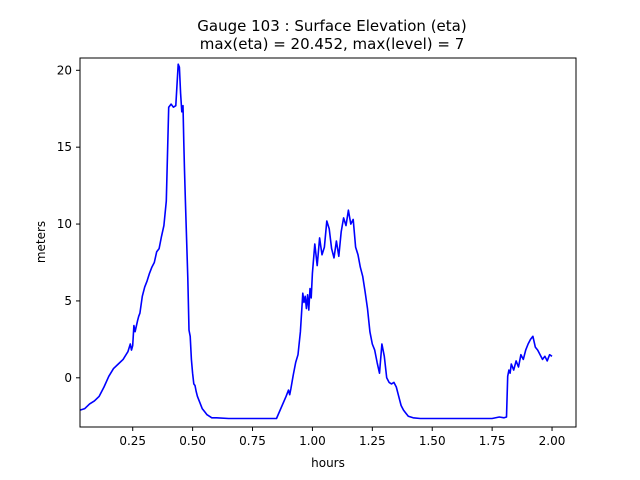 This screenshot has height=480, width=640. I want to click on x-tick-label: 1.00, so click(312, 441).